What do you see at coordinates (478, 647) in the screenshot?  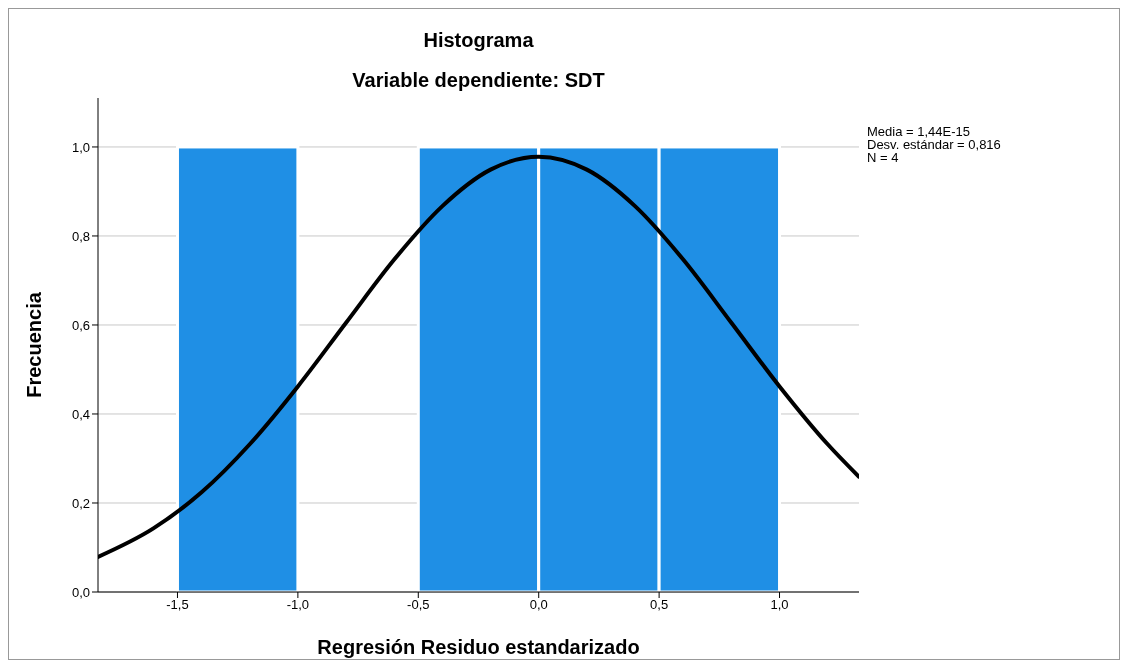 I see `x-axis-title: Regresión Residuo estandarizado` at bounding box center [478, 647].